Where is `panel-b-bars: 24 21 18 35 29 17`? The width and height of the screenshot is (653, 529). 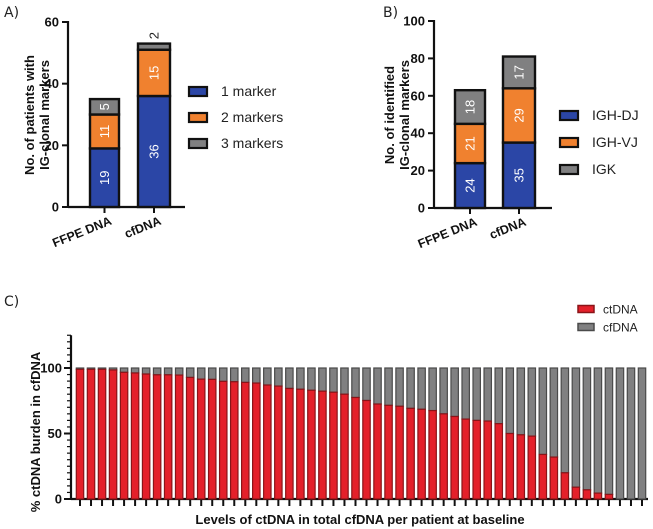
panel-b-bars: 24 21 18 35 29 17 is located at coordinates (495, 132).